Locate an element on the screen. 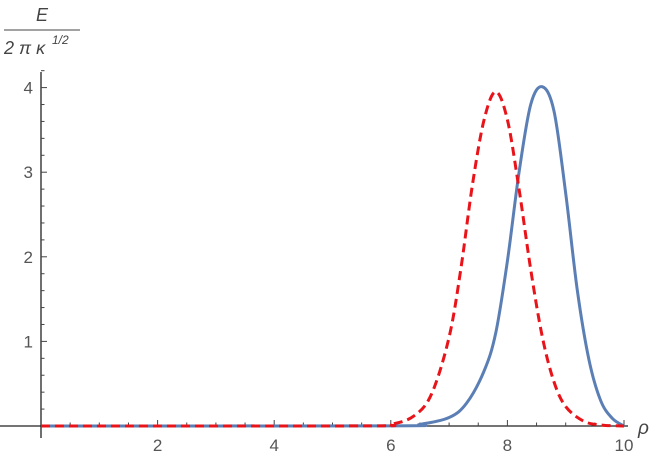  x-tick-label: 6 is located at coordinates (390, 445).